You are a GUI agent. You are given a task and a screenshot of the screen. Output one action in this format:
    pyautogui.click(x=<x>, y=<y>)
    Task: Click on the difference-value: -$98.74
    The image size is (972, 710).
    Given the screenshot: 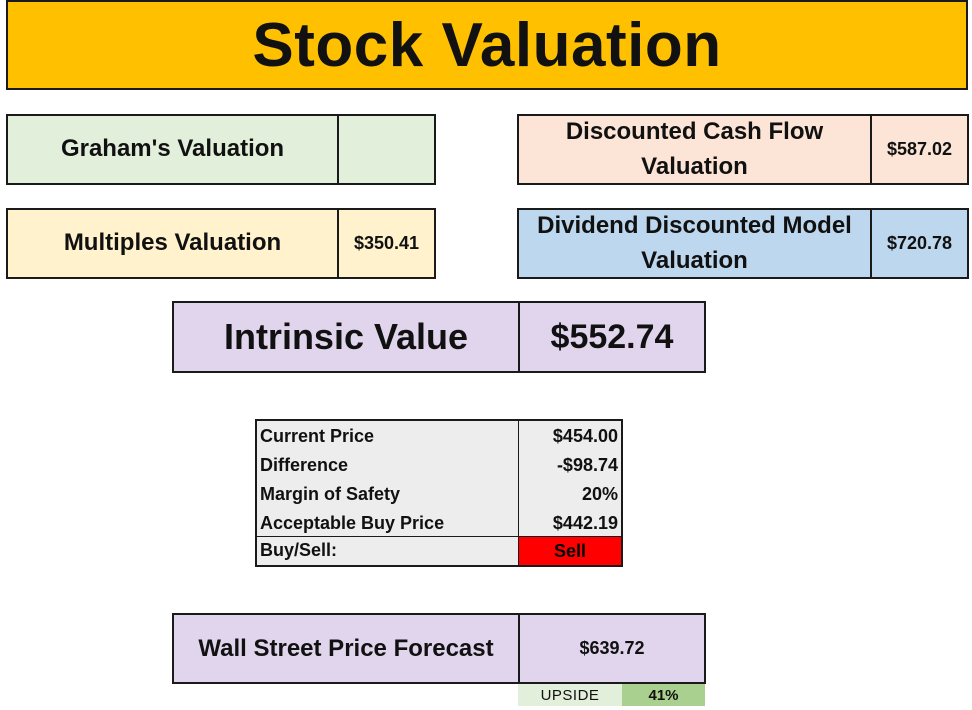 What is the action you would take?
    pyautogui.click(x=587, y=465)
    